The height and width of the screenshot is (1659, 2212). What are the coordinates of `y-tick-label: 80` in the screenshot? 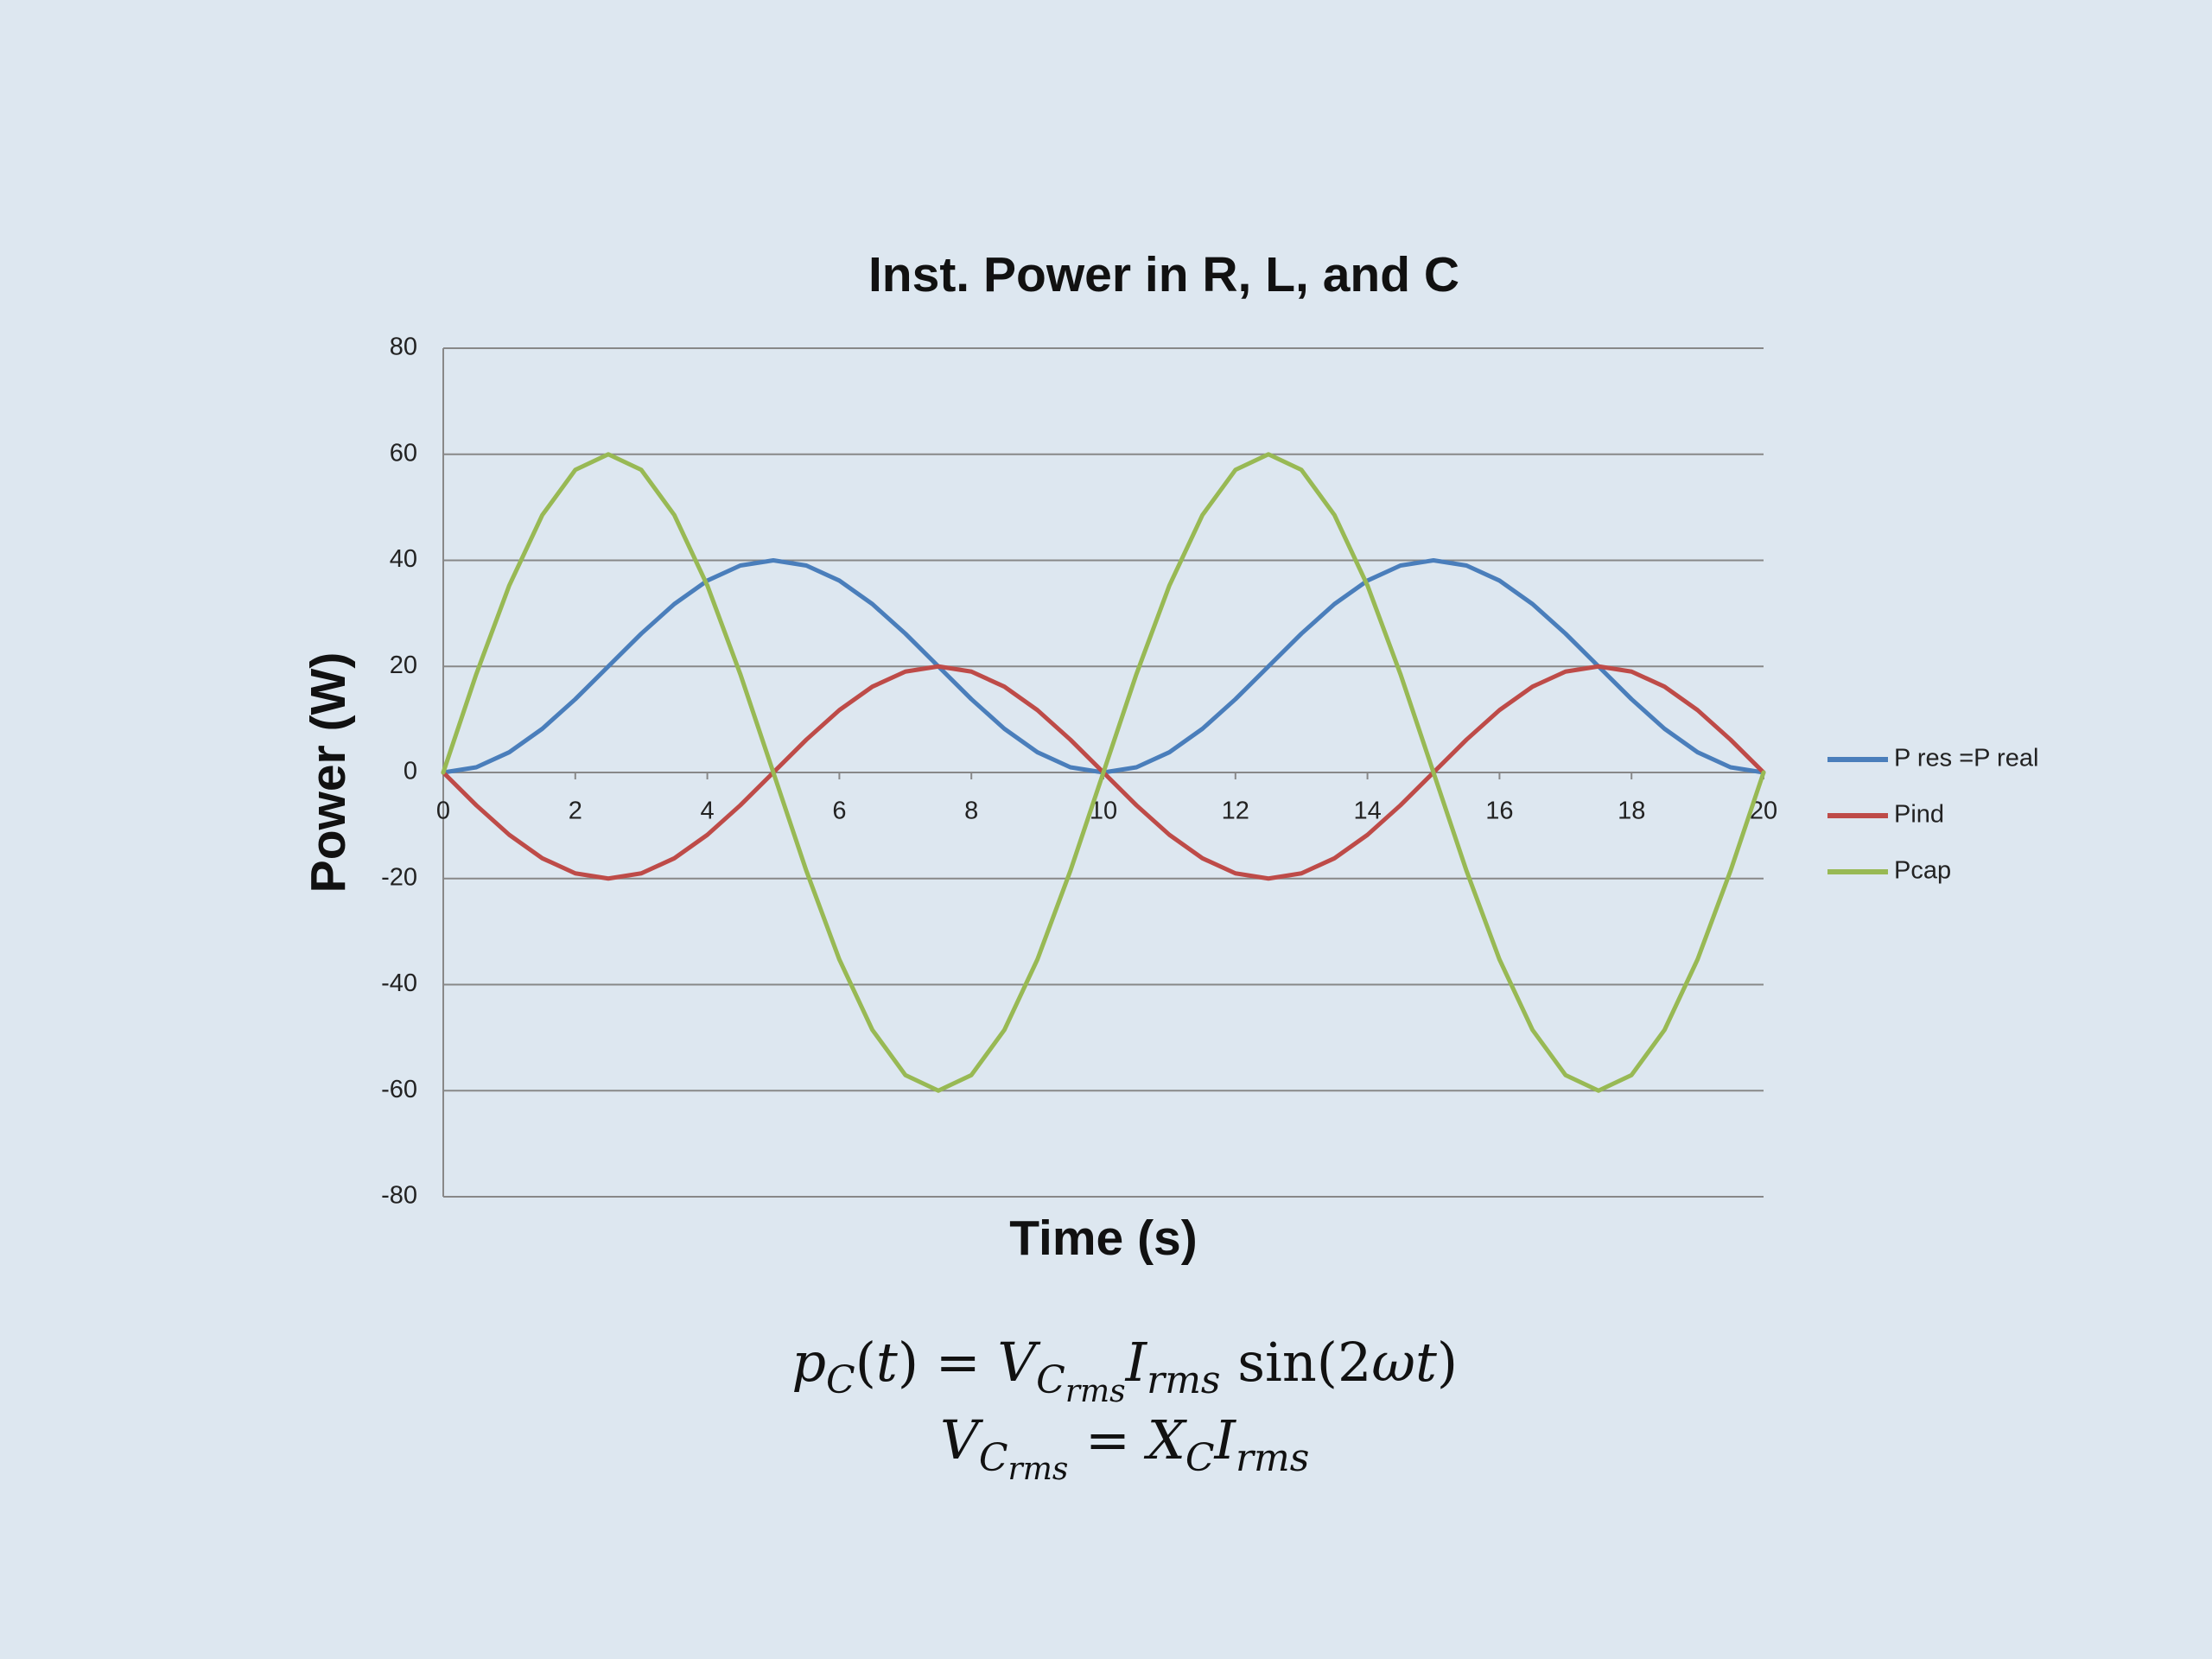 It's located at (403, 347).